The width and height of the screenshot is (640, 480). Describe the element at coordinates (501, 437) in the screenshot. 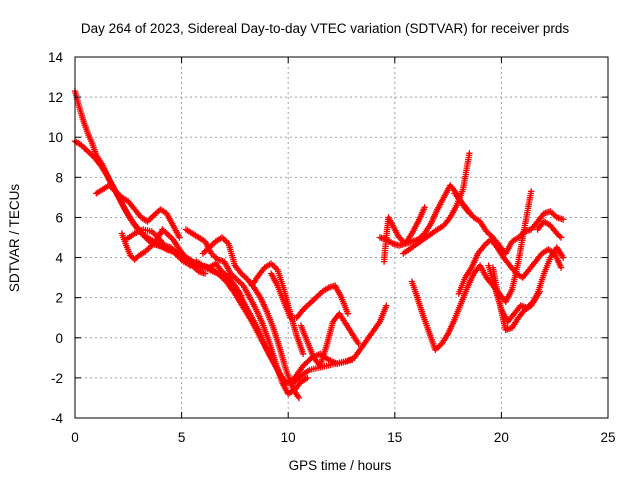

I see `x-tick-label: 20` at that location.